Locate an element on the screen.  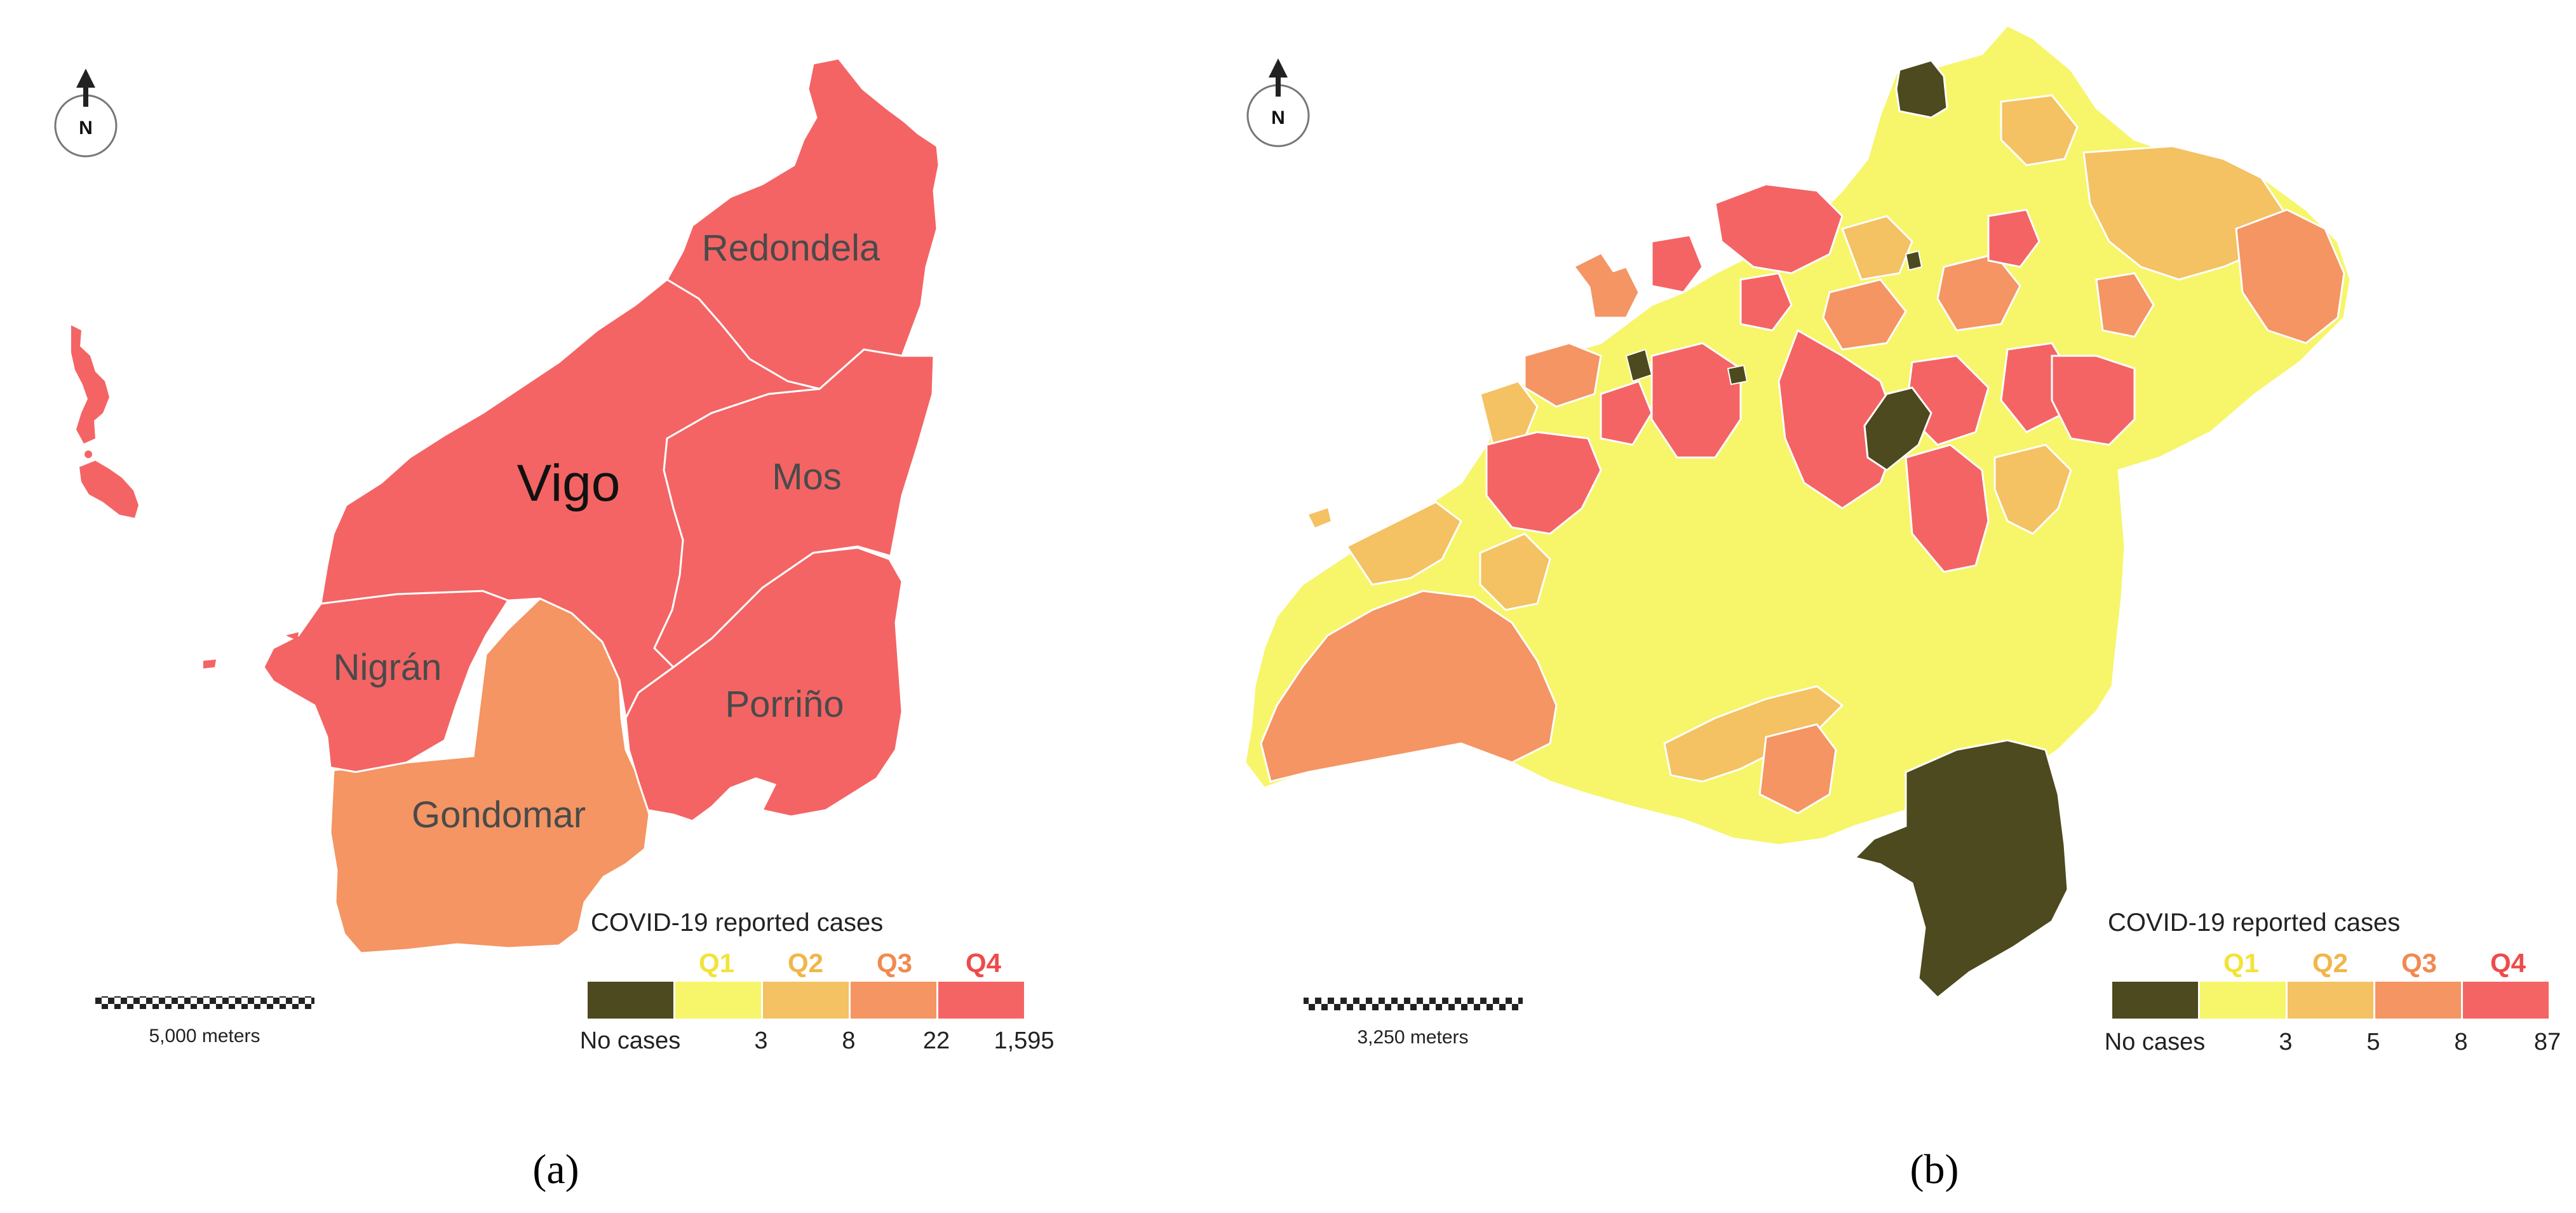
municipality-vigo is located at coordinates (570, 499).